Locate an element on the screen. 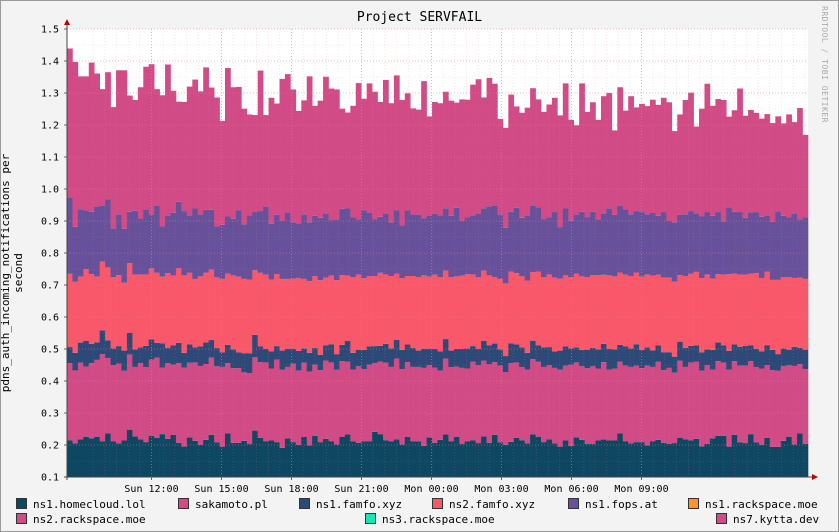 This screenshot has width=839, height=532. legend-item-1: sakamoto.pl is located at coordinates (223, 504).